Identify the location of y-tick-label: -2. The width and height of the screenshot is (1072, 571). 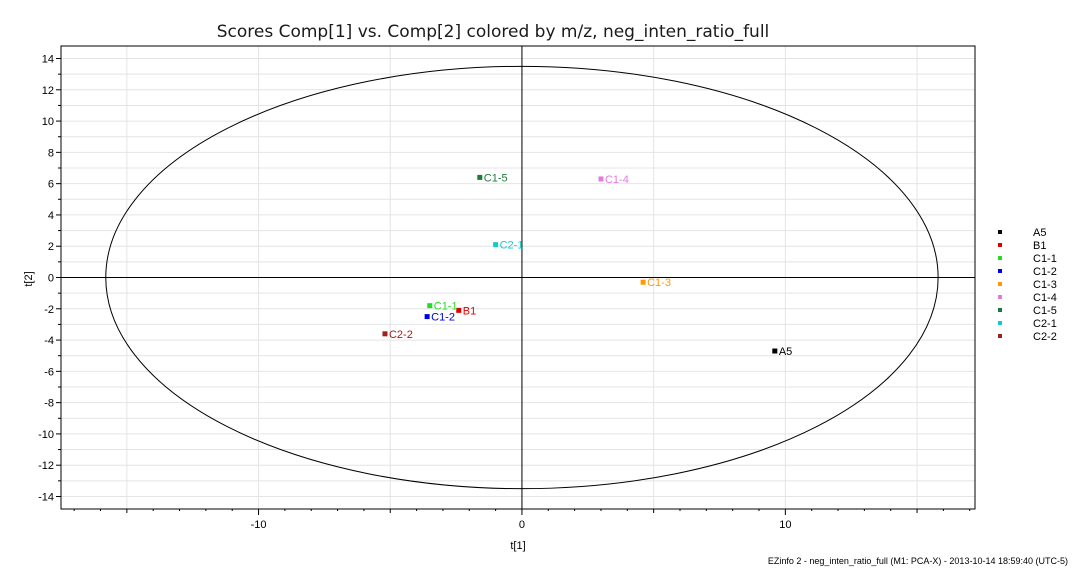
(49, 310).